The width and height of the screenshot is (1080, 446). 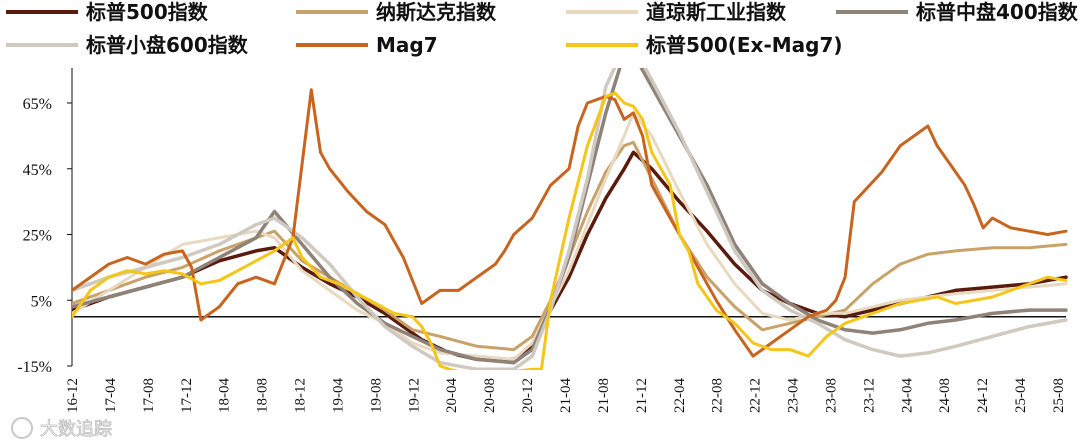 I want to click on legend-label-4: 标普小盘600指数, so click(x=167, y=45).